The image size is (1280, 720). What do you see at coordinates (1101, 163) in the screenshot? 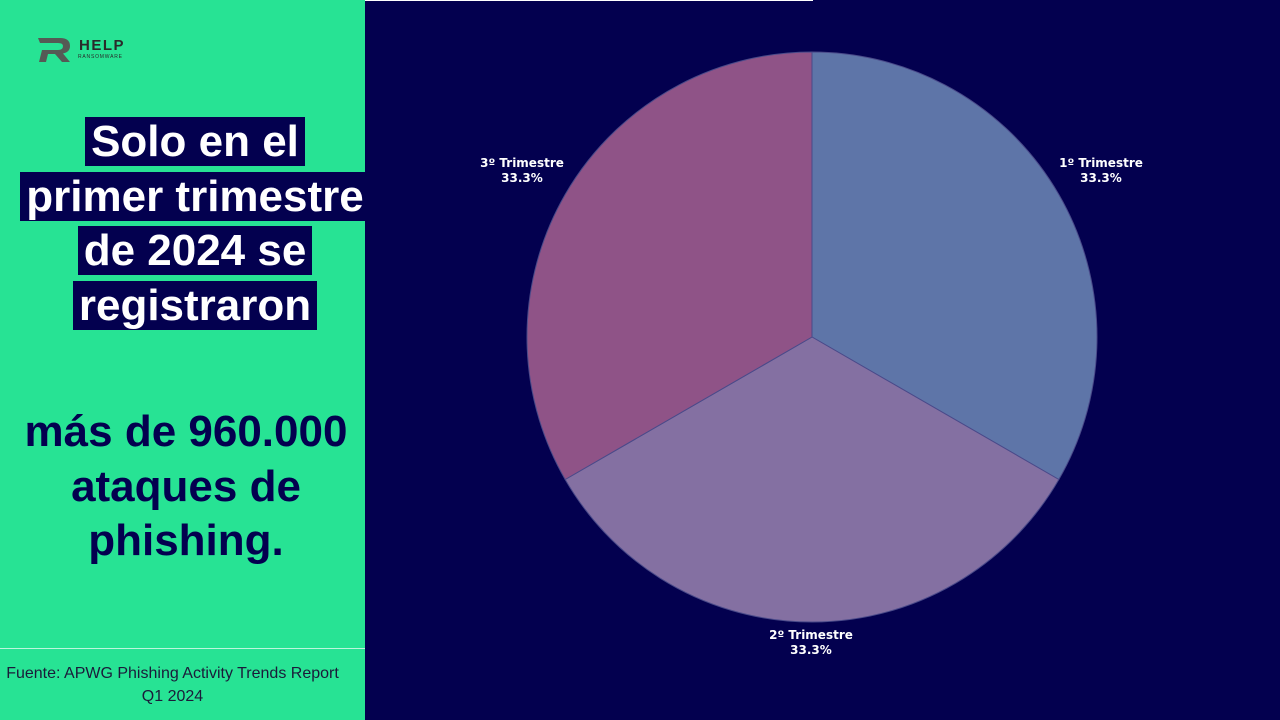
I see `slice-label-1: 1º Trimestre` at bounding box center [1101, 163].